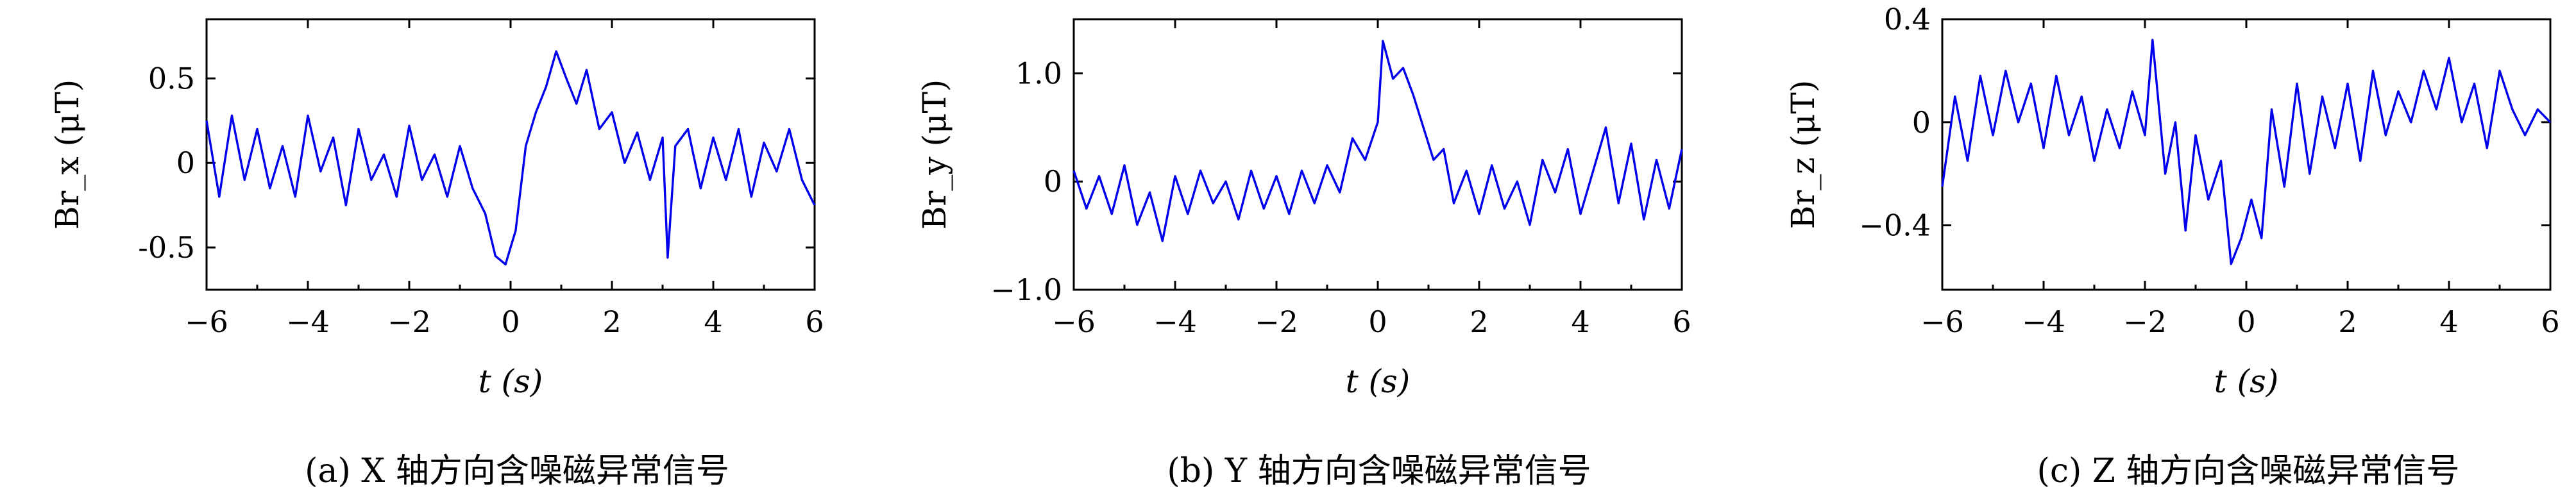 The image size is (2576, 500). I want to click on y-axis-label: Br_y (μT), so click(934, 155).